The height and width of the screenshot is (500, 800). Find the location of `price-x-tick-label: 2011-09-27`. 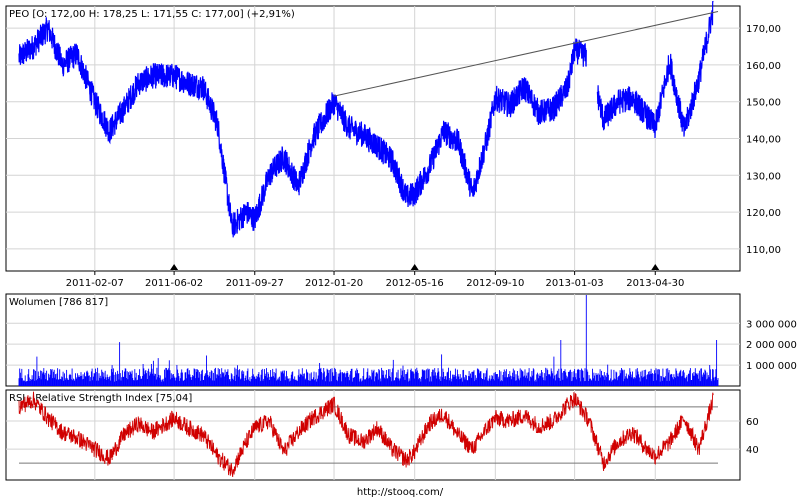

price-x-tick-label: 2011-09-27 is located at coordinates (255, 283).